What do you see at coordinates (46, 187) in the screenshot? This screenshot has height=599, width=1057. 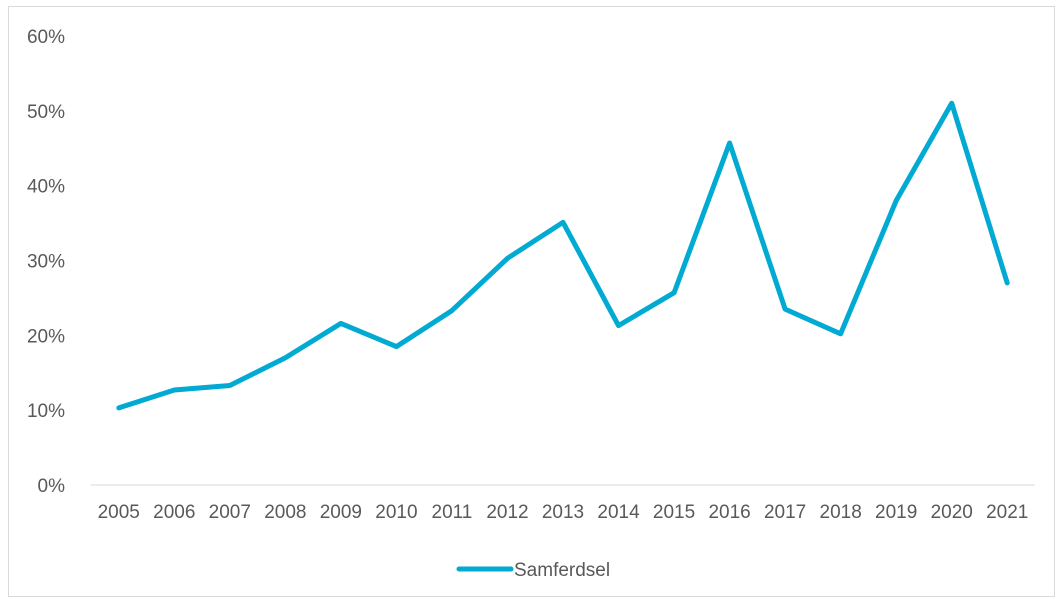 I see `y-tick-label: 40%` at bounding box center [46, 187].